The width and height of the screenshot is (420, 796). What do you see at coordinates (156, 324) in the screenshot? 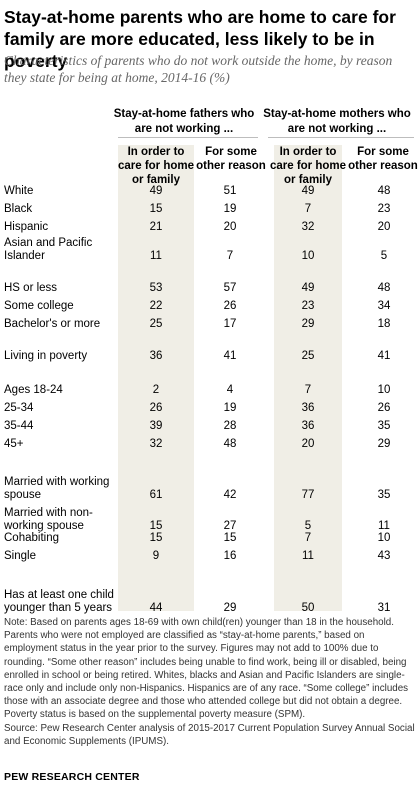
I see `value-cell-bachelor-s-or-more-col1: 25` at bounding box center [156, 324].